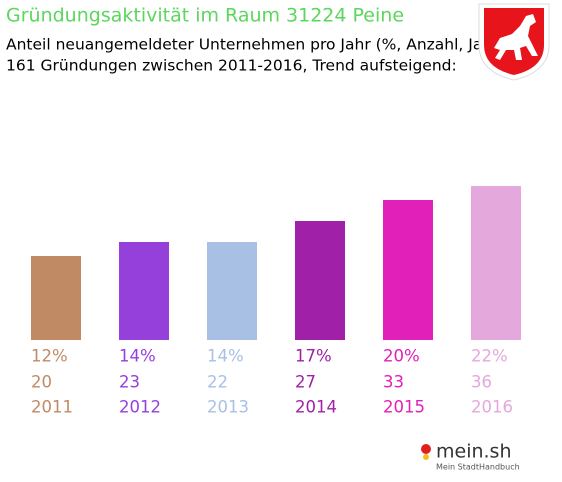 The width and height of the screenshot is (562, 482). Describe the element at coordinates (481, 382) in the screenshot. I see `count-label: 36` at that location.